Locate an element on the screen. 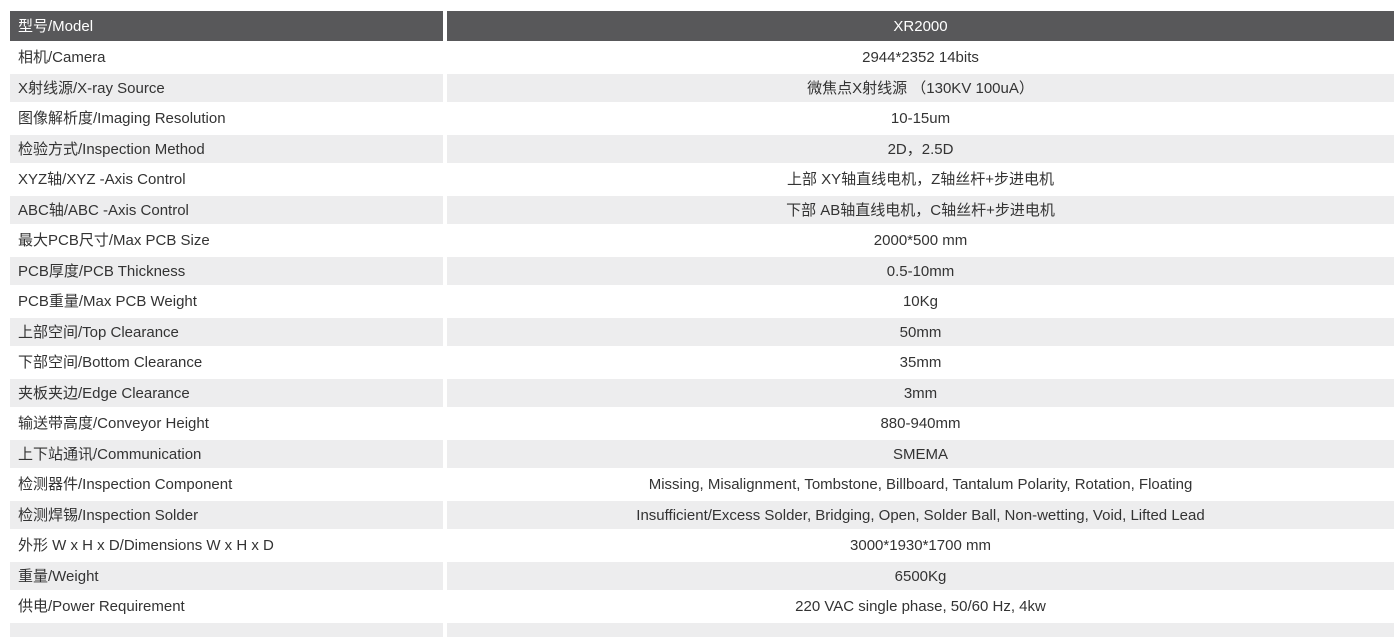 This screenshot has width=1400, height=637. table-row: 相机/Camera 2944*2352 14bits is located at coordinates (702, 57).